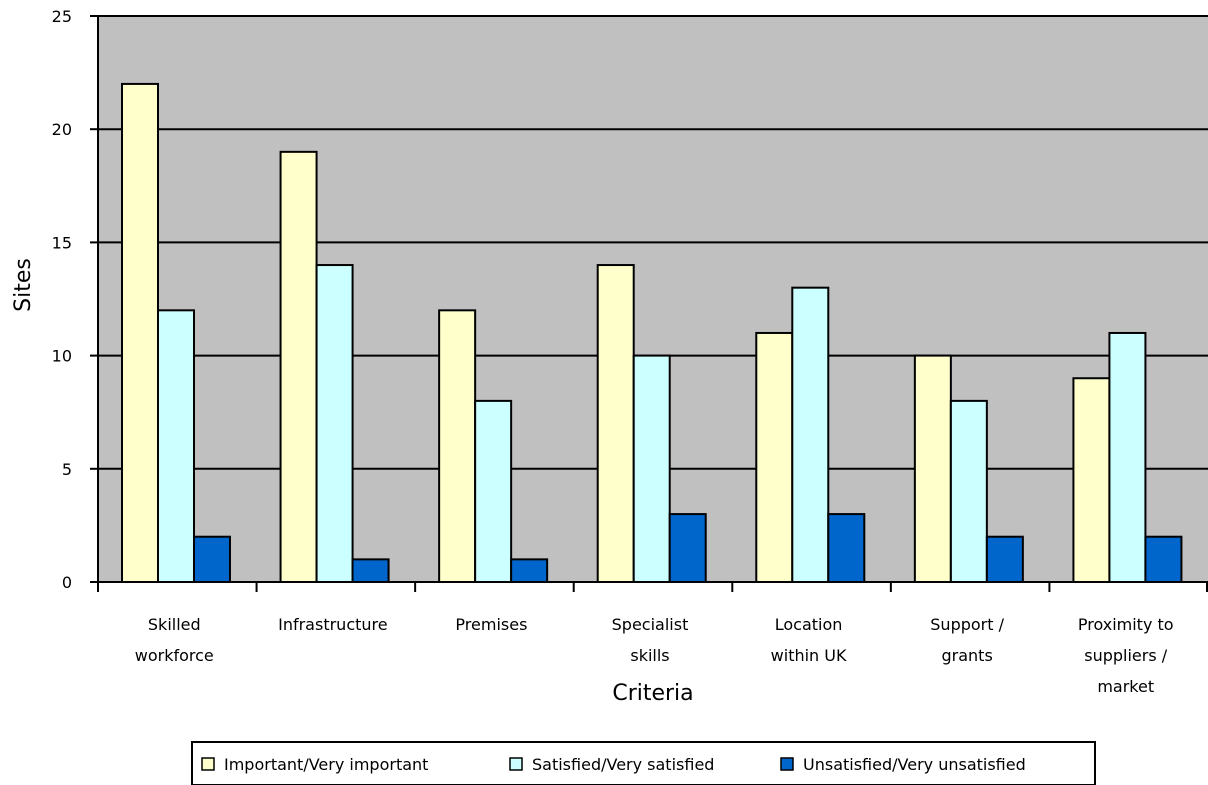  I want to click on category-label: Location, so click(809, 624).